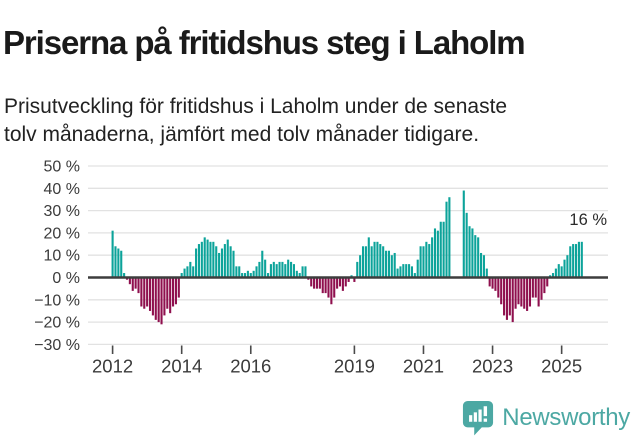 The height and width of the screenshot is (439, 631). What do you see at coordinates (62, 211) in the screenshot?
I see `y-axis-tick-label: 30 %` at bounding box center [62, 211].